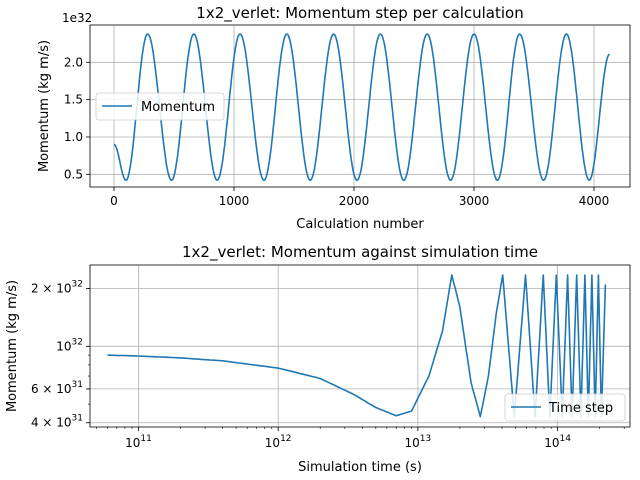 This screenshot has height=480, width=640. I want to click on bottom-y-axis-label: Momentum (kg m/s), so click(12, 346).